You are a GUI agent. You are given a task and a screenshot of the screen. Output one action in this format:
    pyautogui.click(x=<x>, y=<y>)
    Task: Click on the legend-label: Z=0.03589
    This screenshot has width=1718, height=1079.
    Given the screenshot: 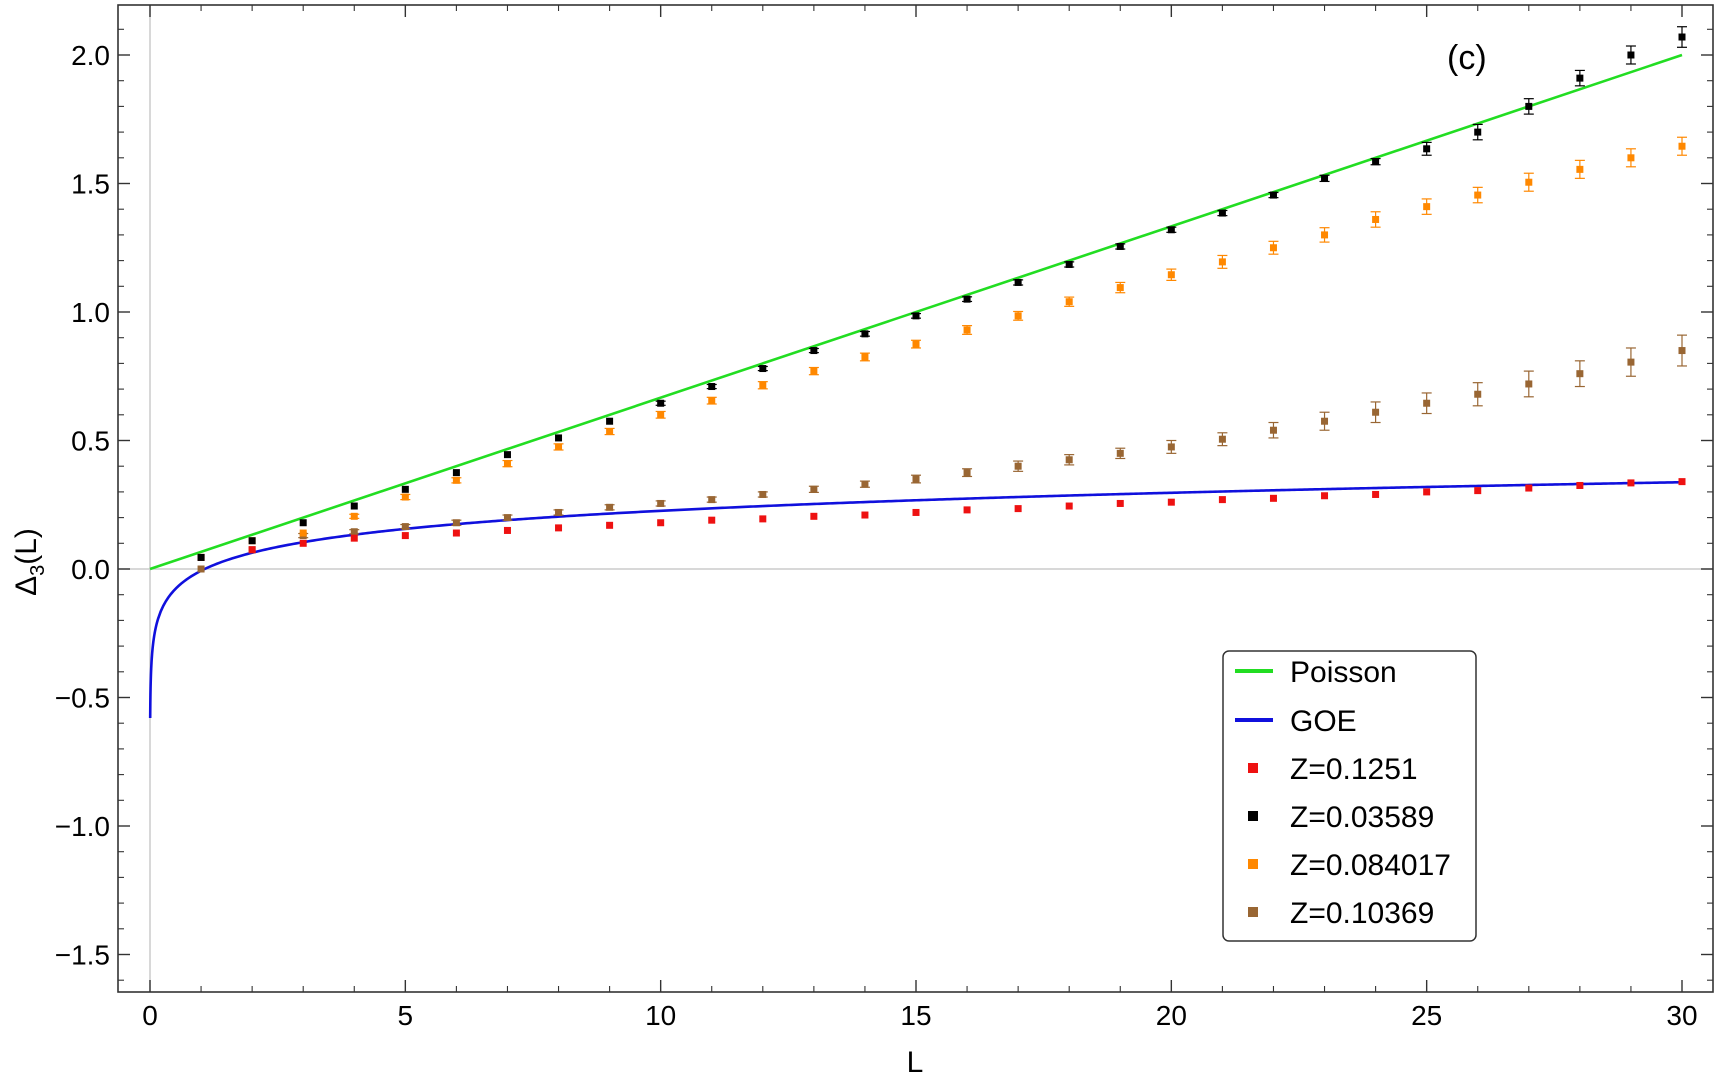 What is the action you would take?
    pyautogui.click(x=1362, y=817)
    